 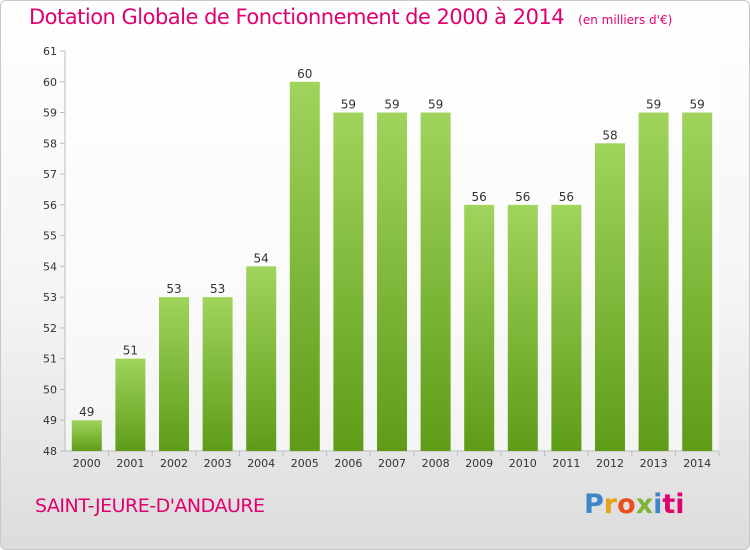 I want to click on y-tick-label: 51, so click(x=50, y=359).